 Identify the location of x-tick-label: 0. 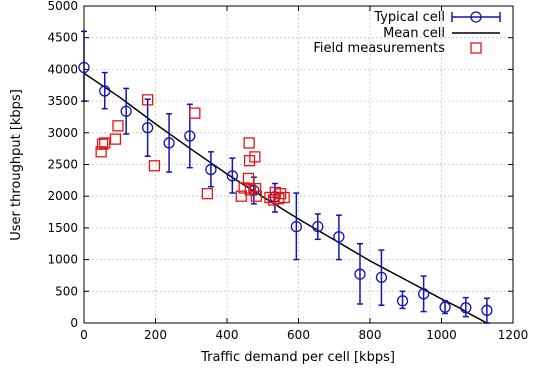
(84, 335).